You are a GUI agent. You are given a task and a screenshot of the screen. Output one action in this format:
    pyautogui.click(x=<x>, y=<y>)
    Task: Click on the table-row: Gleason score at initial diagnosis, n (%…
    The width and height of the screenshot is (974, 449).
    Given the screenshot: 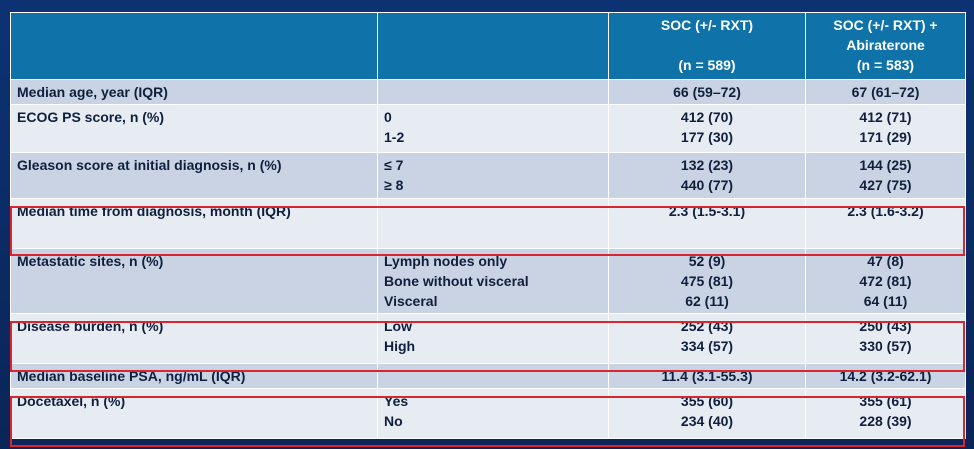 What is the action you would take?
    pyautogui.click(x=488, y=175)
    